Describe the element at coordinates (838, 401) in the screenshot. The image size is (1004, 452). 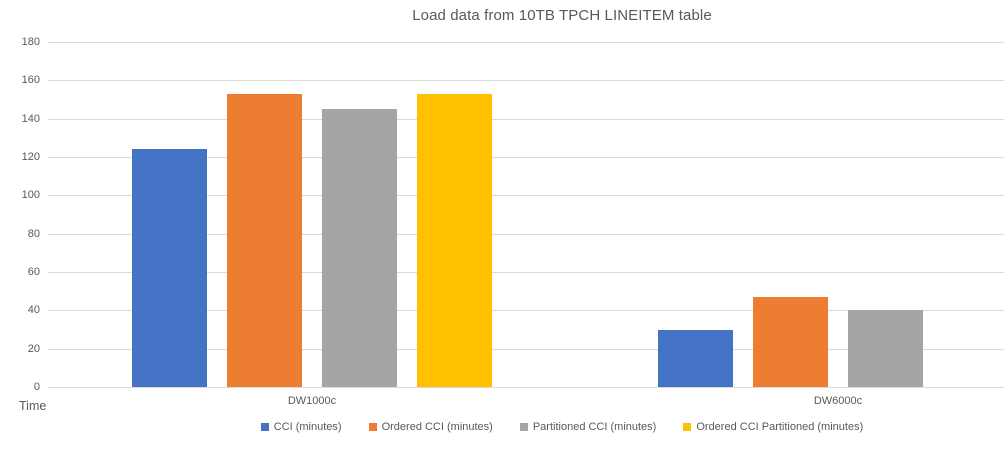
I see `x-category-label-DW6000c: DW6000c` at that location.